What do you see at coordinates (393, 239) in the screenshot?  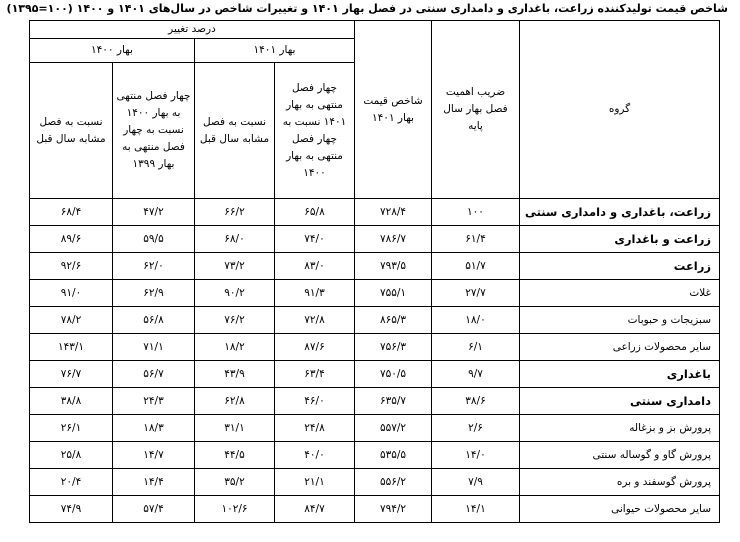 I see `value-cell: ۷۸۶/۷` at bounding box center [393, 239].